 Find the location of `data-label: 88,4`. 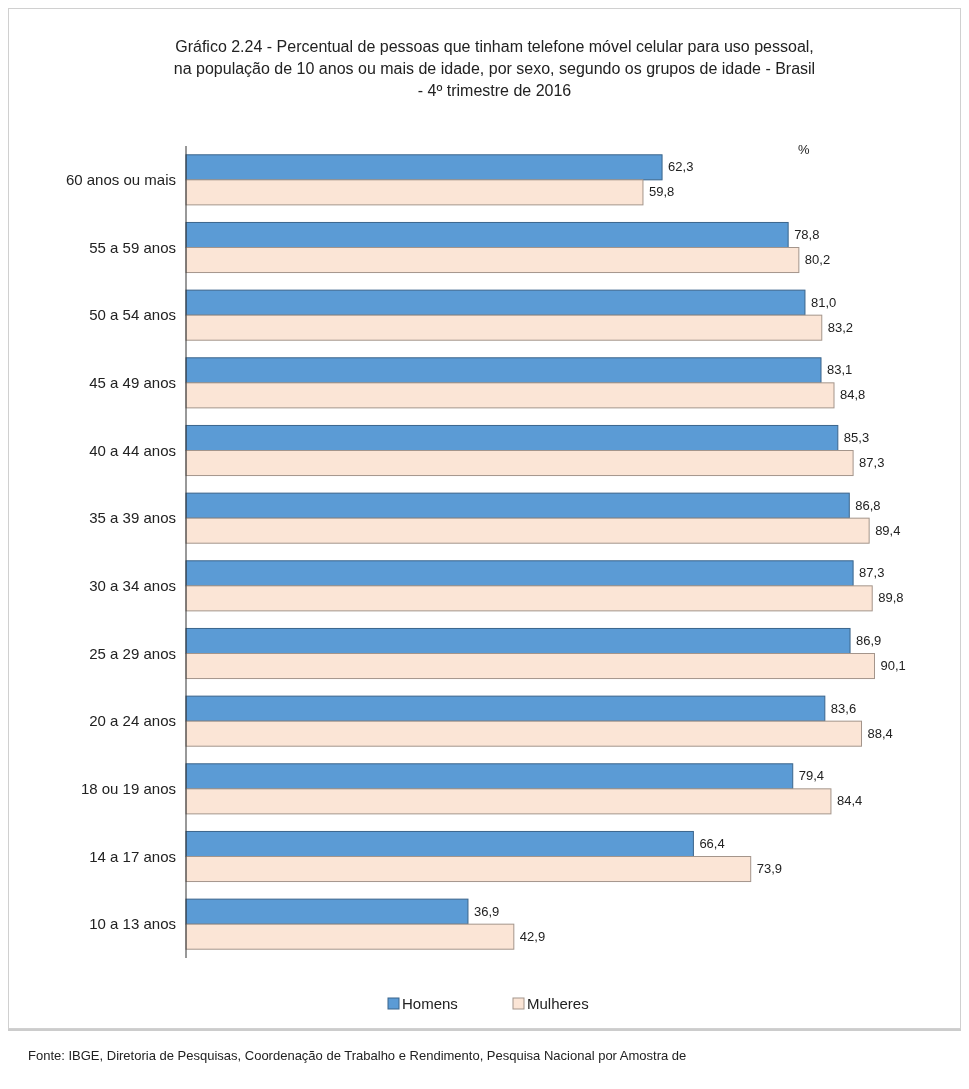

data-label: 88,4 is located at coordinates (880, 733).